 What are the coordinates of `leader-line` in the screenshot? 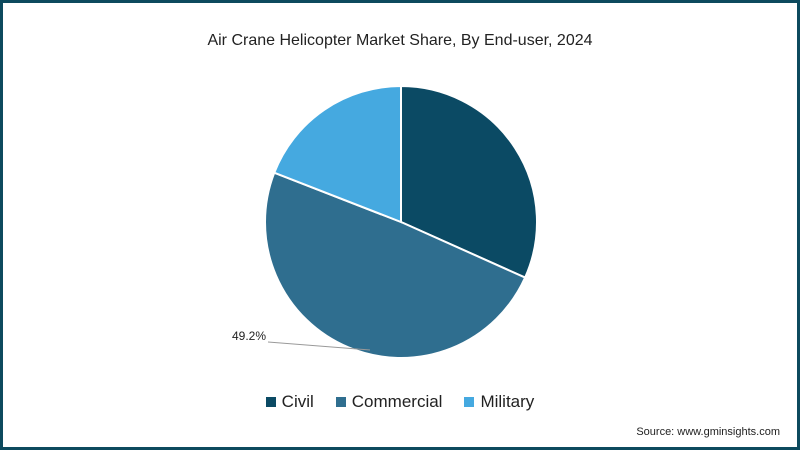 It's located at (319, 346).